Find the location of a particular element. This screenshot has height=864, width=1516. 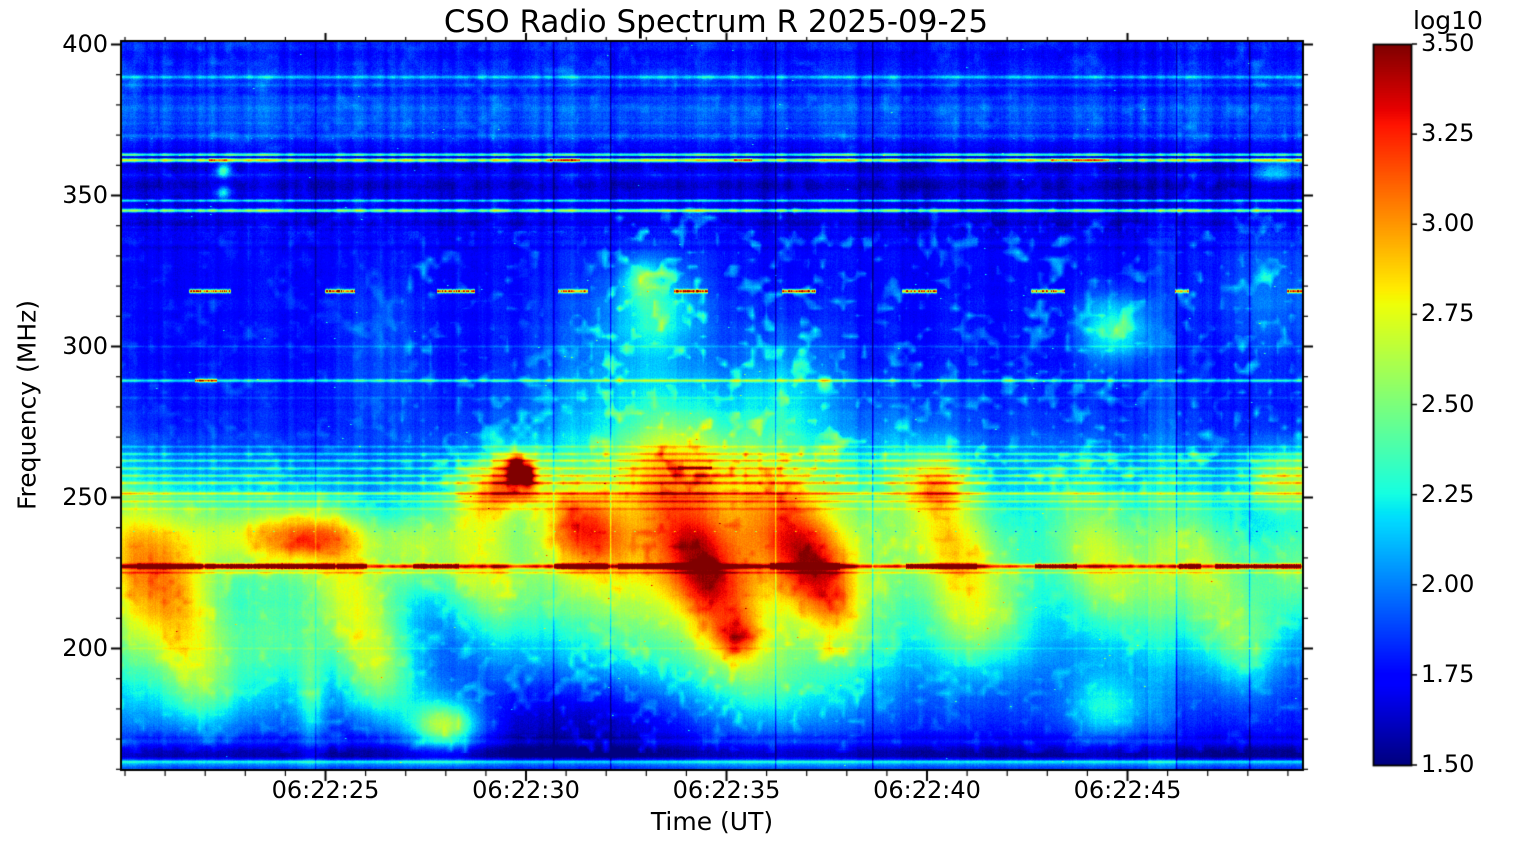

y-tick-label: 250 is located at coordinates (85, 496).